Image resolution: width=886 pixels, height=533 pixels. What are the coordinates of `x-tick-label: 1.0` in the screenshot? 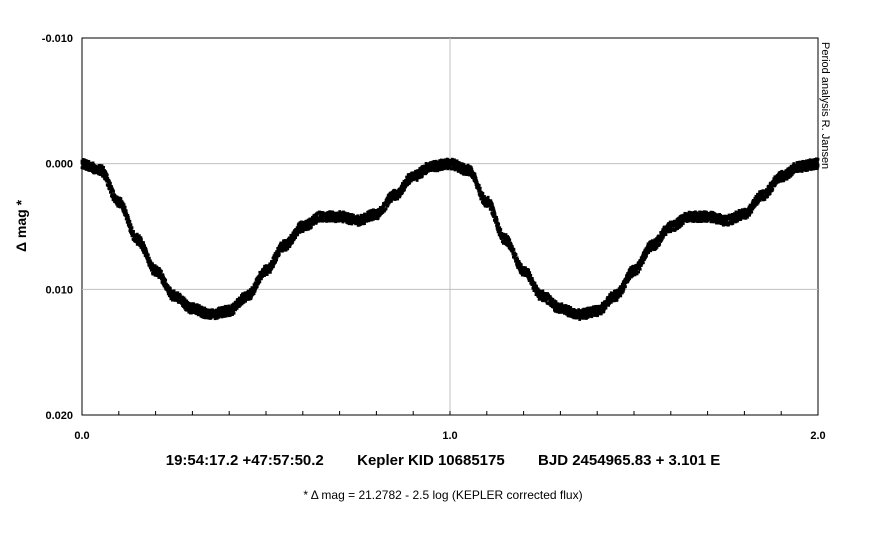 It's located at (449, 436).